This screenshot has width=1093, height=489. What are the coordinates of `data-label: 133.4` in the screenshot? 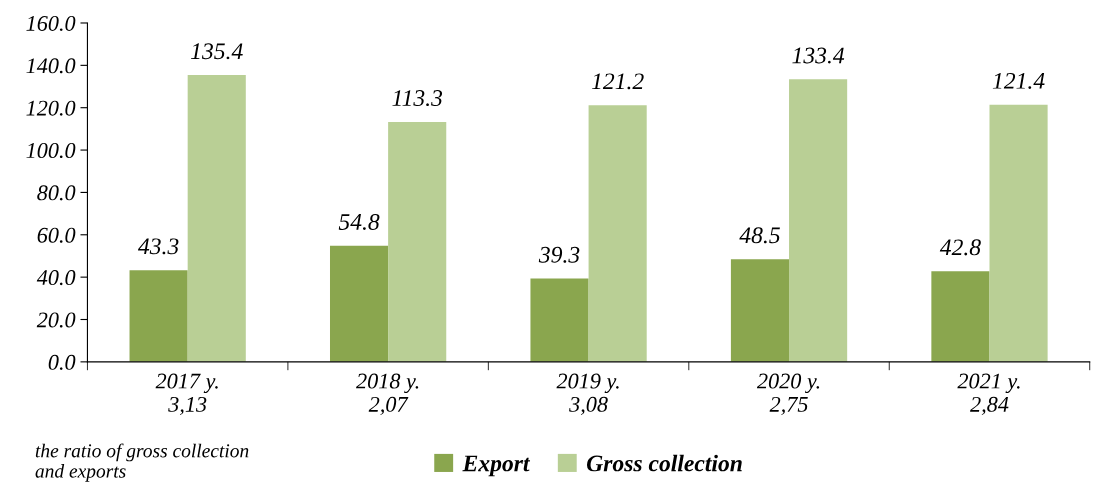 It's located at (818, 55).